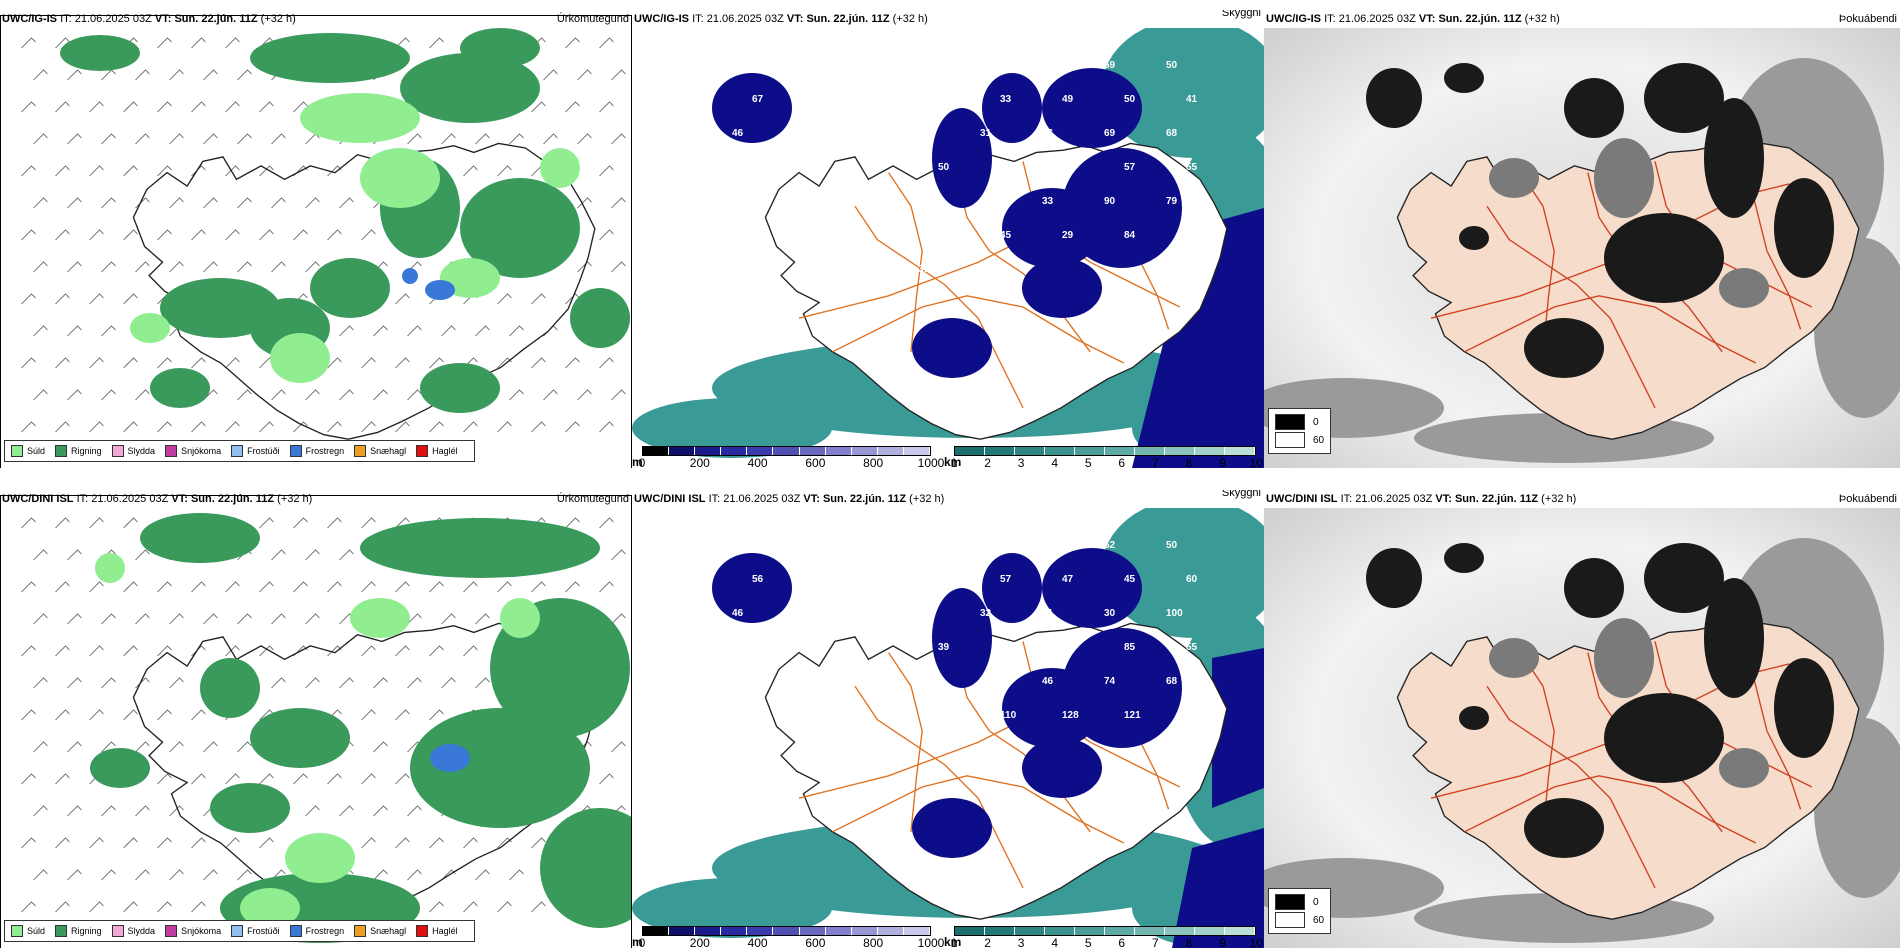 The width and height of the screenshot is (1900, 950). I want to click on scale-tick-label: 0, so click(642, 942).